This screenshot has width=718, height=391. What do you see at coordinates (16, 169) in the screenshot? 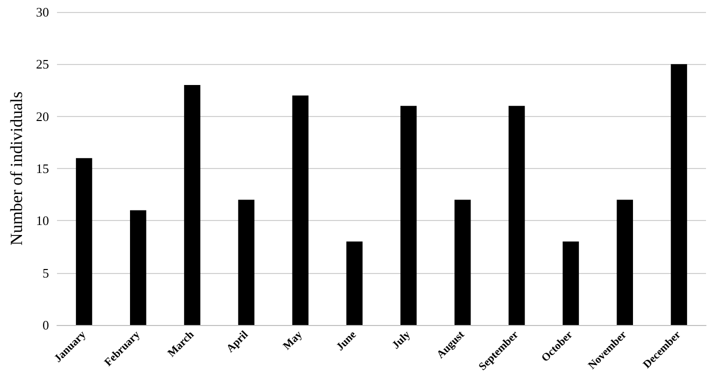
I see `y-axis-title: Number of individuals` at bounding box center [16, 169].